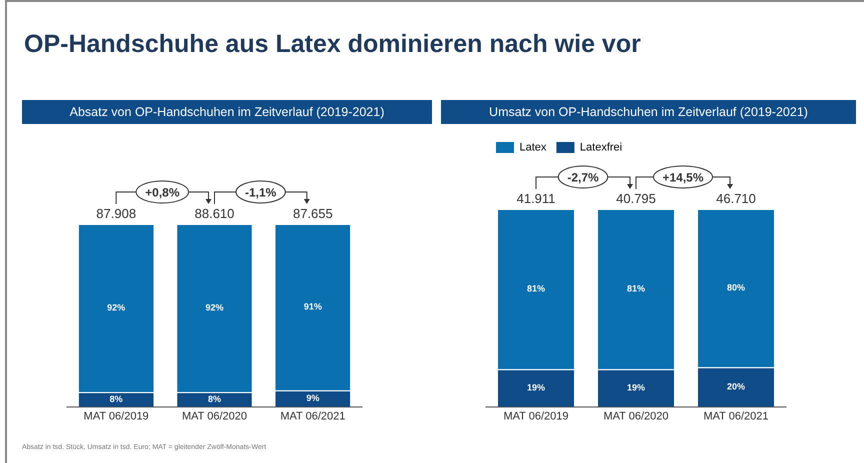 Image resolution: width=864 pixels, height=463 pixels. I want to click on legend-label: Latex, so click(533, 148).